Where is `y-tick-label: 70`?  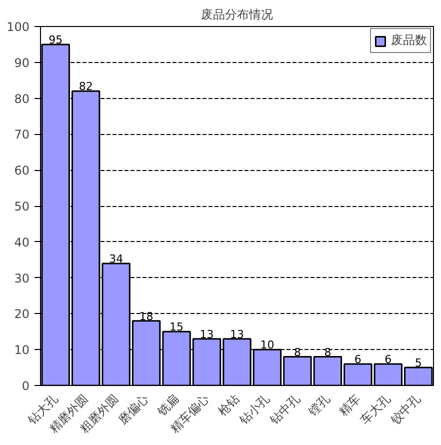 y-tick-label: 70 is located at coordinates (22, 135).